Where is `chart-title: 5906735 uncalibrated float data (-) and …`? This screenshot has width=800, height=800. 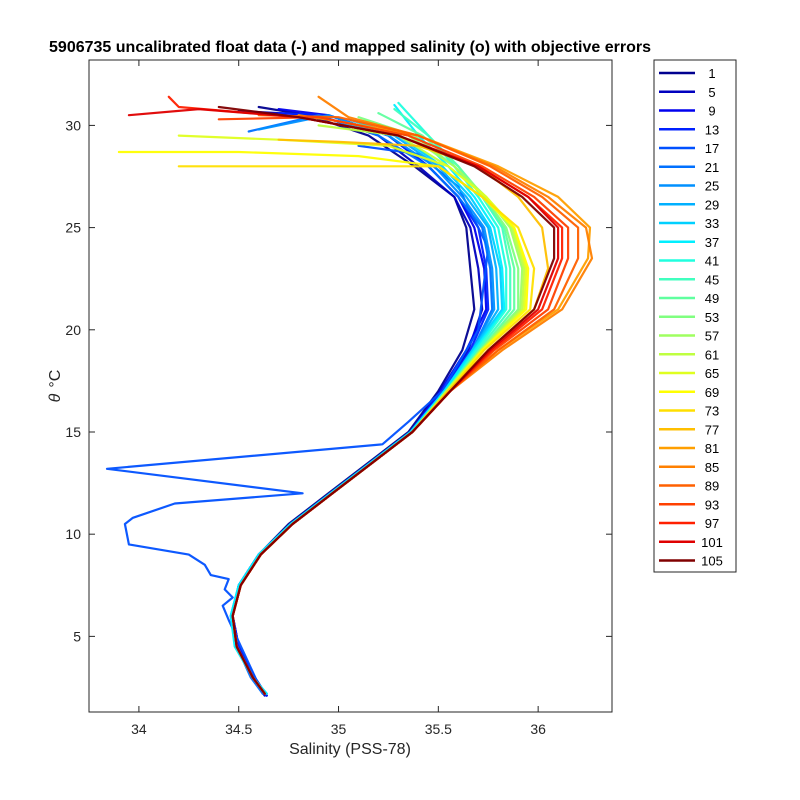 chart-title: 5906735 uncalibrated float data (-) and … is located at coordinates (350, 47).